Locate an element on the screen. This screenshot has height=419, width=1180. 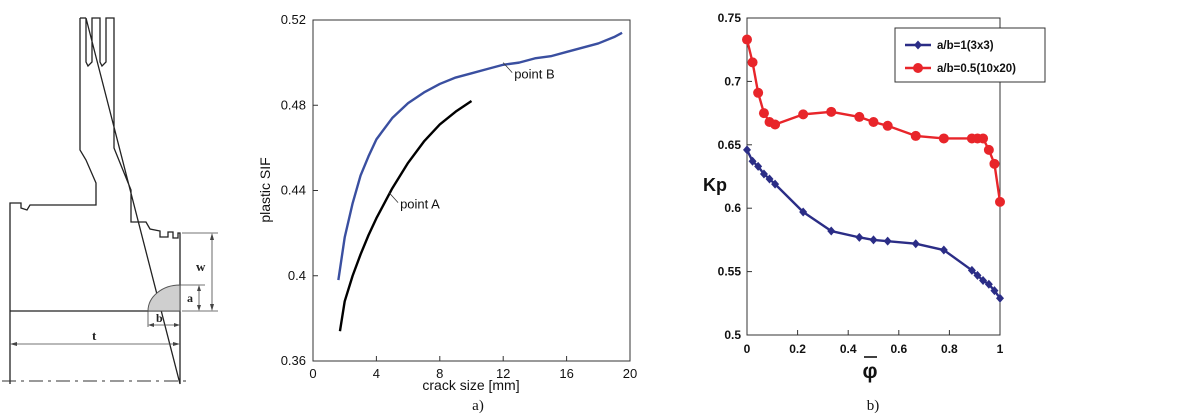
chart-b-ytick-label: 0.55 is located at coordinates (730, 272).